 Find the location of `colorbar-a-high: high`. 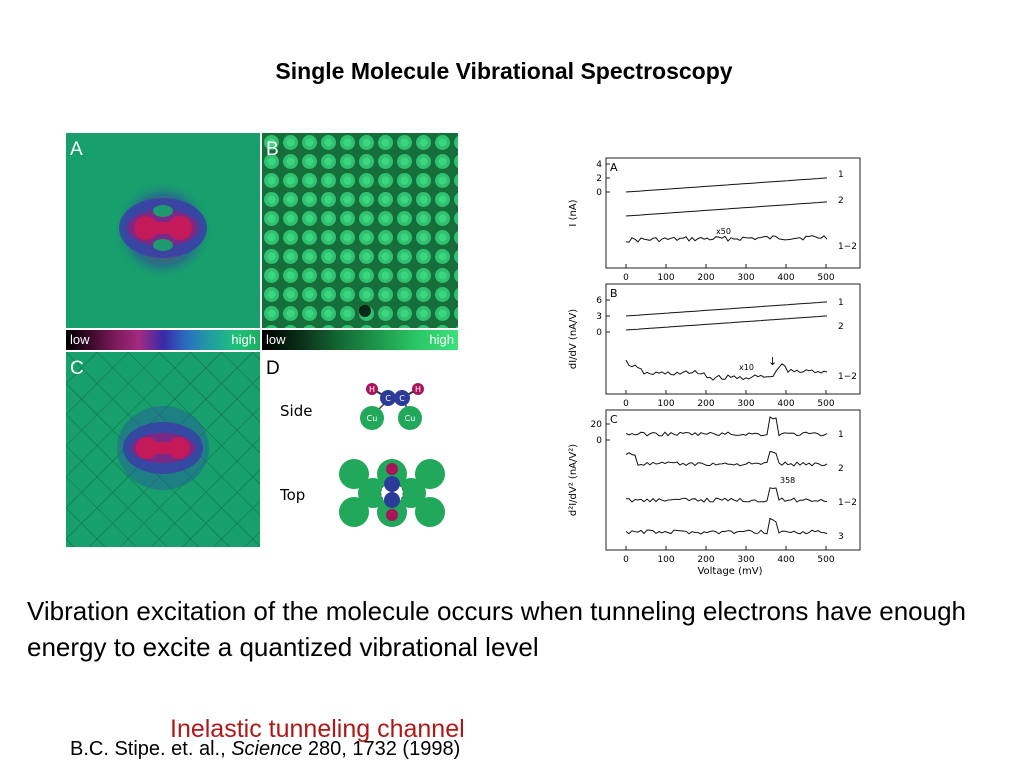

colorbar-a-high: high is located at coordinates (243, 339).